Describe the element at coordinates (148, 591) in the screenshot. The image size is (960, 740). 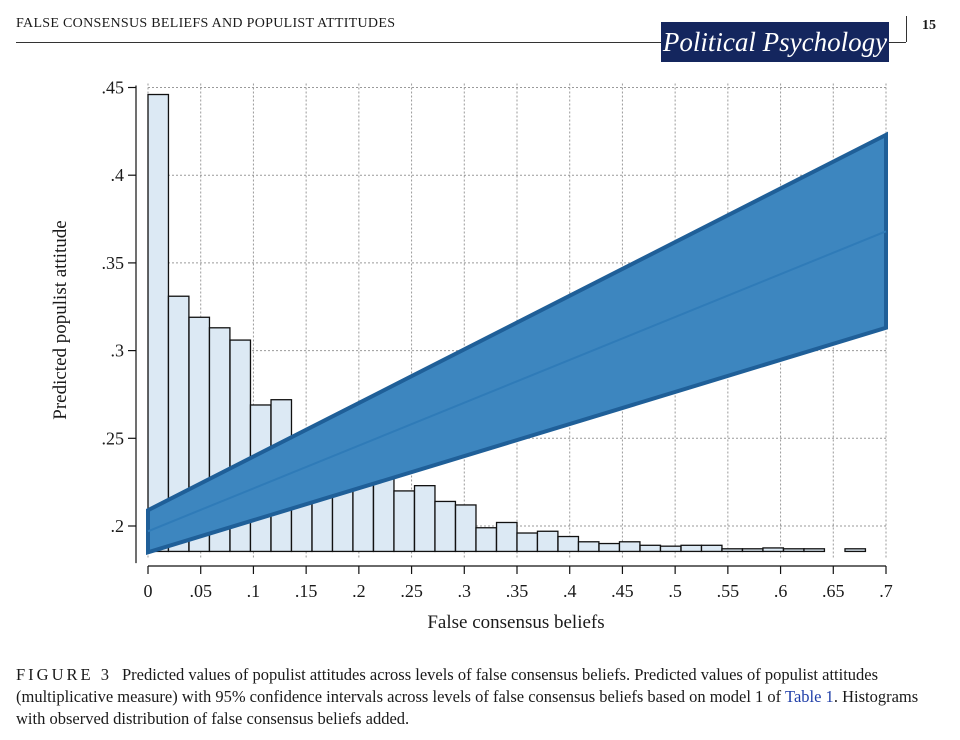
I see `x-tick-label: 0` at that location.